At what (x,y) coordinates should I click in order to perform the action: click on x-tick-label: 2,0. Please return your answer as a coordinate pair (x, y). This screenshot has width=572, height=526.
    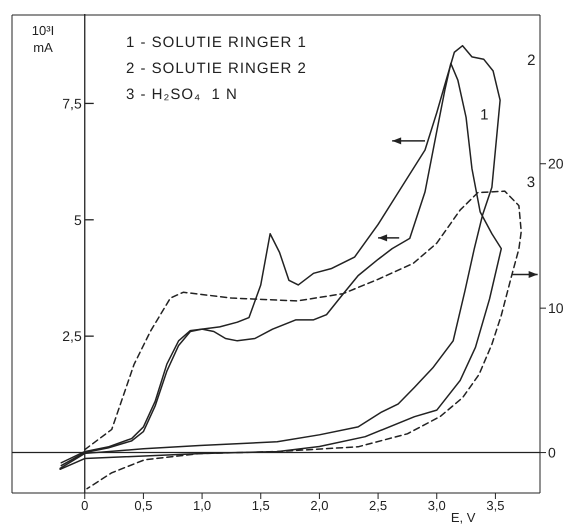
    Looking at the image, I should click on (319, 506).